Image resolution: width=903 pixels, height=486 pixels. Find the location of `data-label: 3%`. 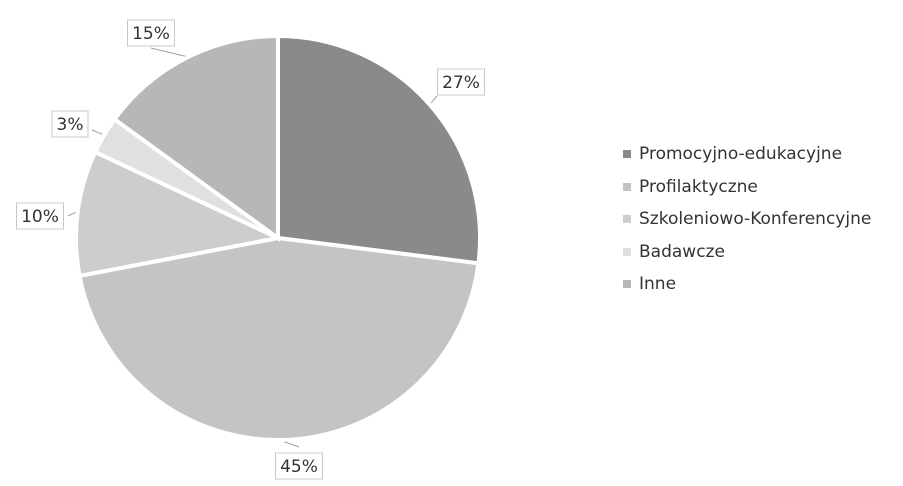

data-label: 3% is located at coordinates (70, 125).